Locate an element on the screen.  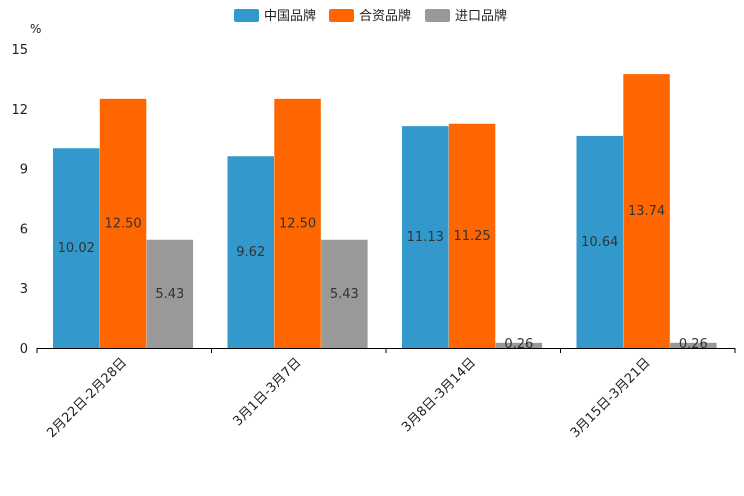
y-tick-label-0: 0 is located at coordinates (24, 349).